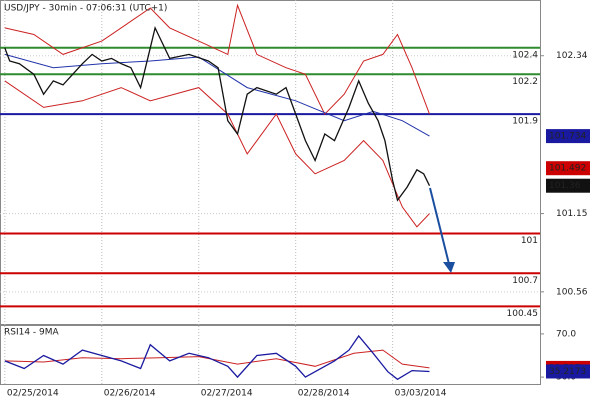 Image resolution: width=590 pixels, height=400 pixels. I want to click on price-label: 101.734, so click(567, 137).